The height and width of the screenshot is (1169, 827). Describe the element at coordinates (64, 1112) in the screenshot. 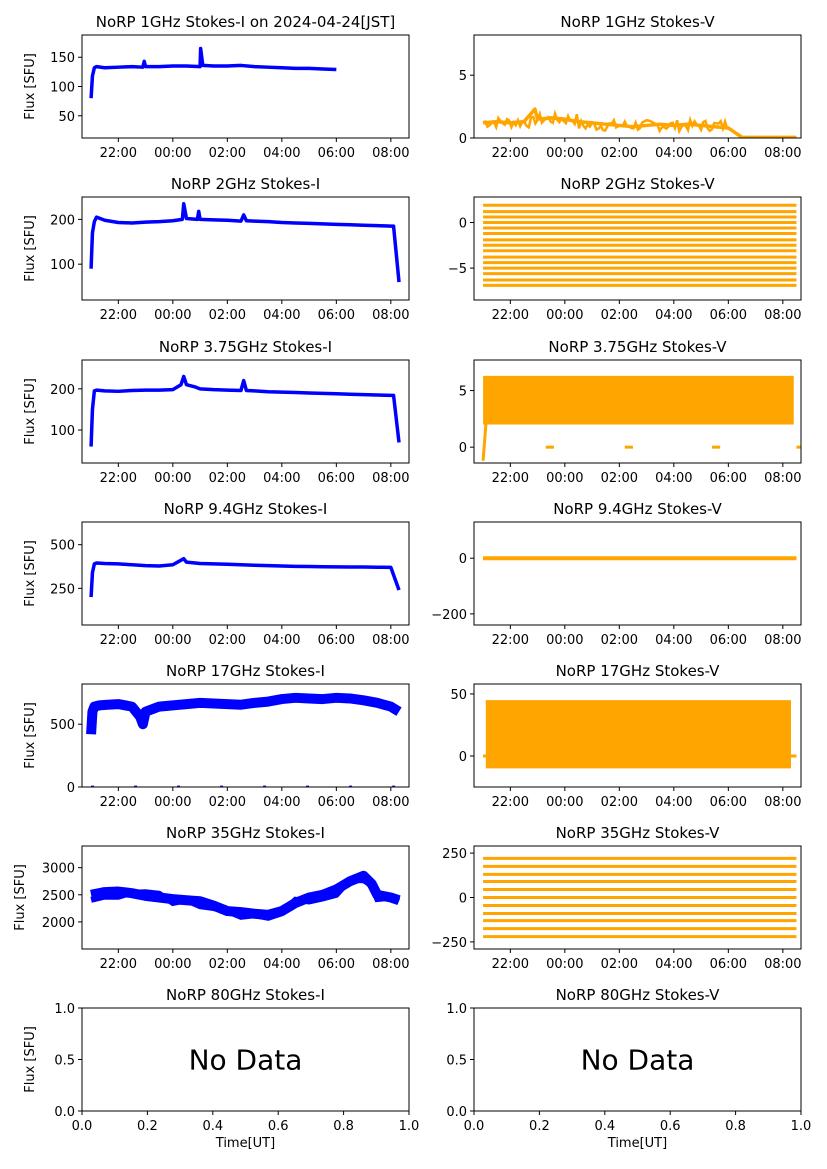

I see `y-tick-label: 0.0` at that location.